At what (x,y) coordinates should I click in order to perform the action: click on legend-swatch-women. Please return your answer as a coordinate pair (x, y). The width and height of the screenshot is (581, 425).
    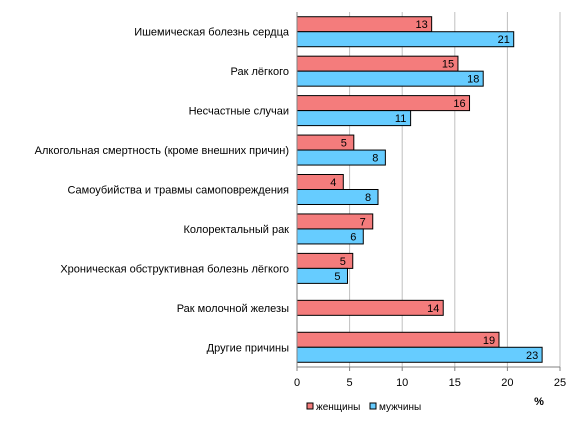
    Looking at the image, I should click on (310, 406).